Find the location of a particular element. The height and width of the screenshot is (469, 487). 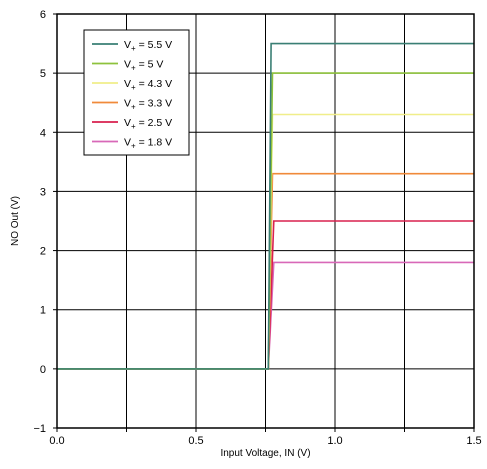

y-tick-label: 1 is located at coordinates (43, 311).